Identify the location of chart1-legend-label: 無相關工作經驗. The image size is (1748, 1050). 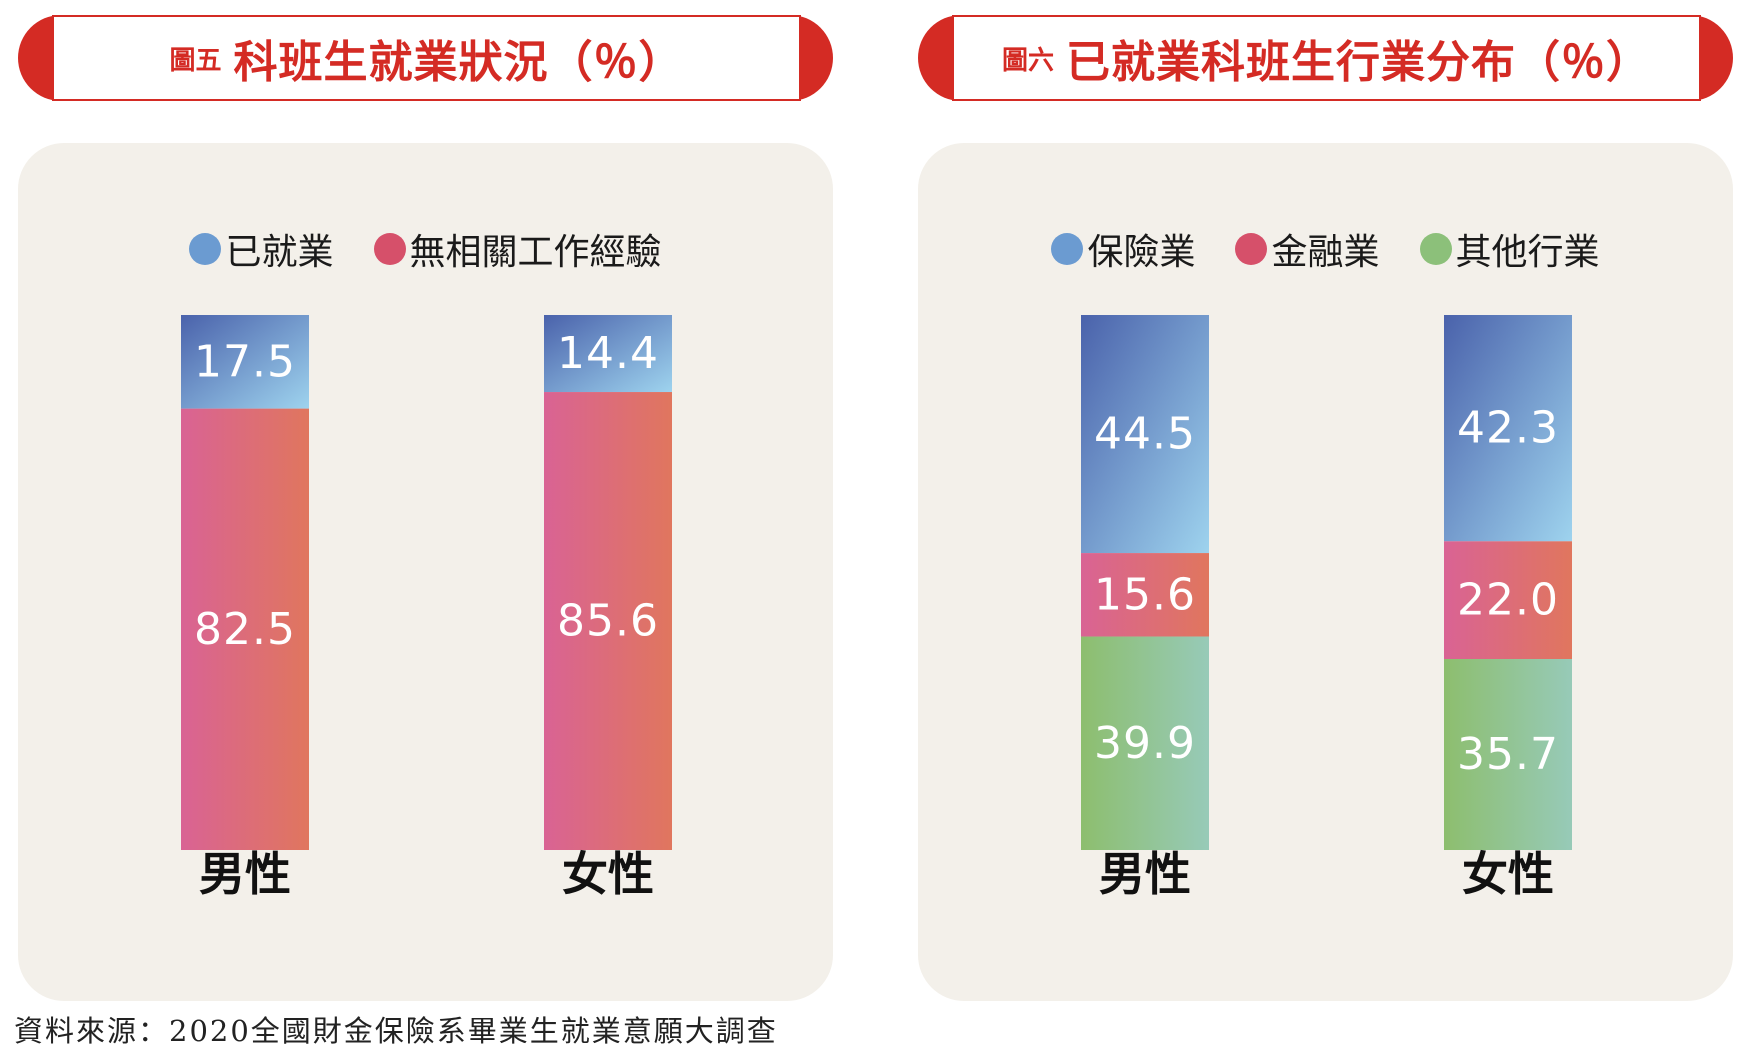
(535, 252).